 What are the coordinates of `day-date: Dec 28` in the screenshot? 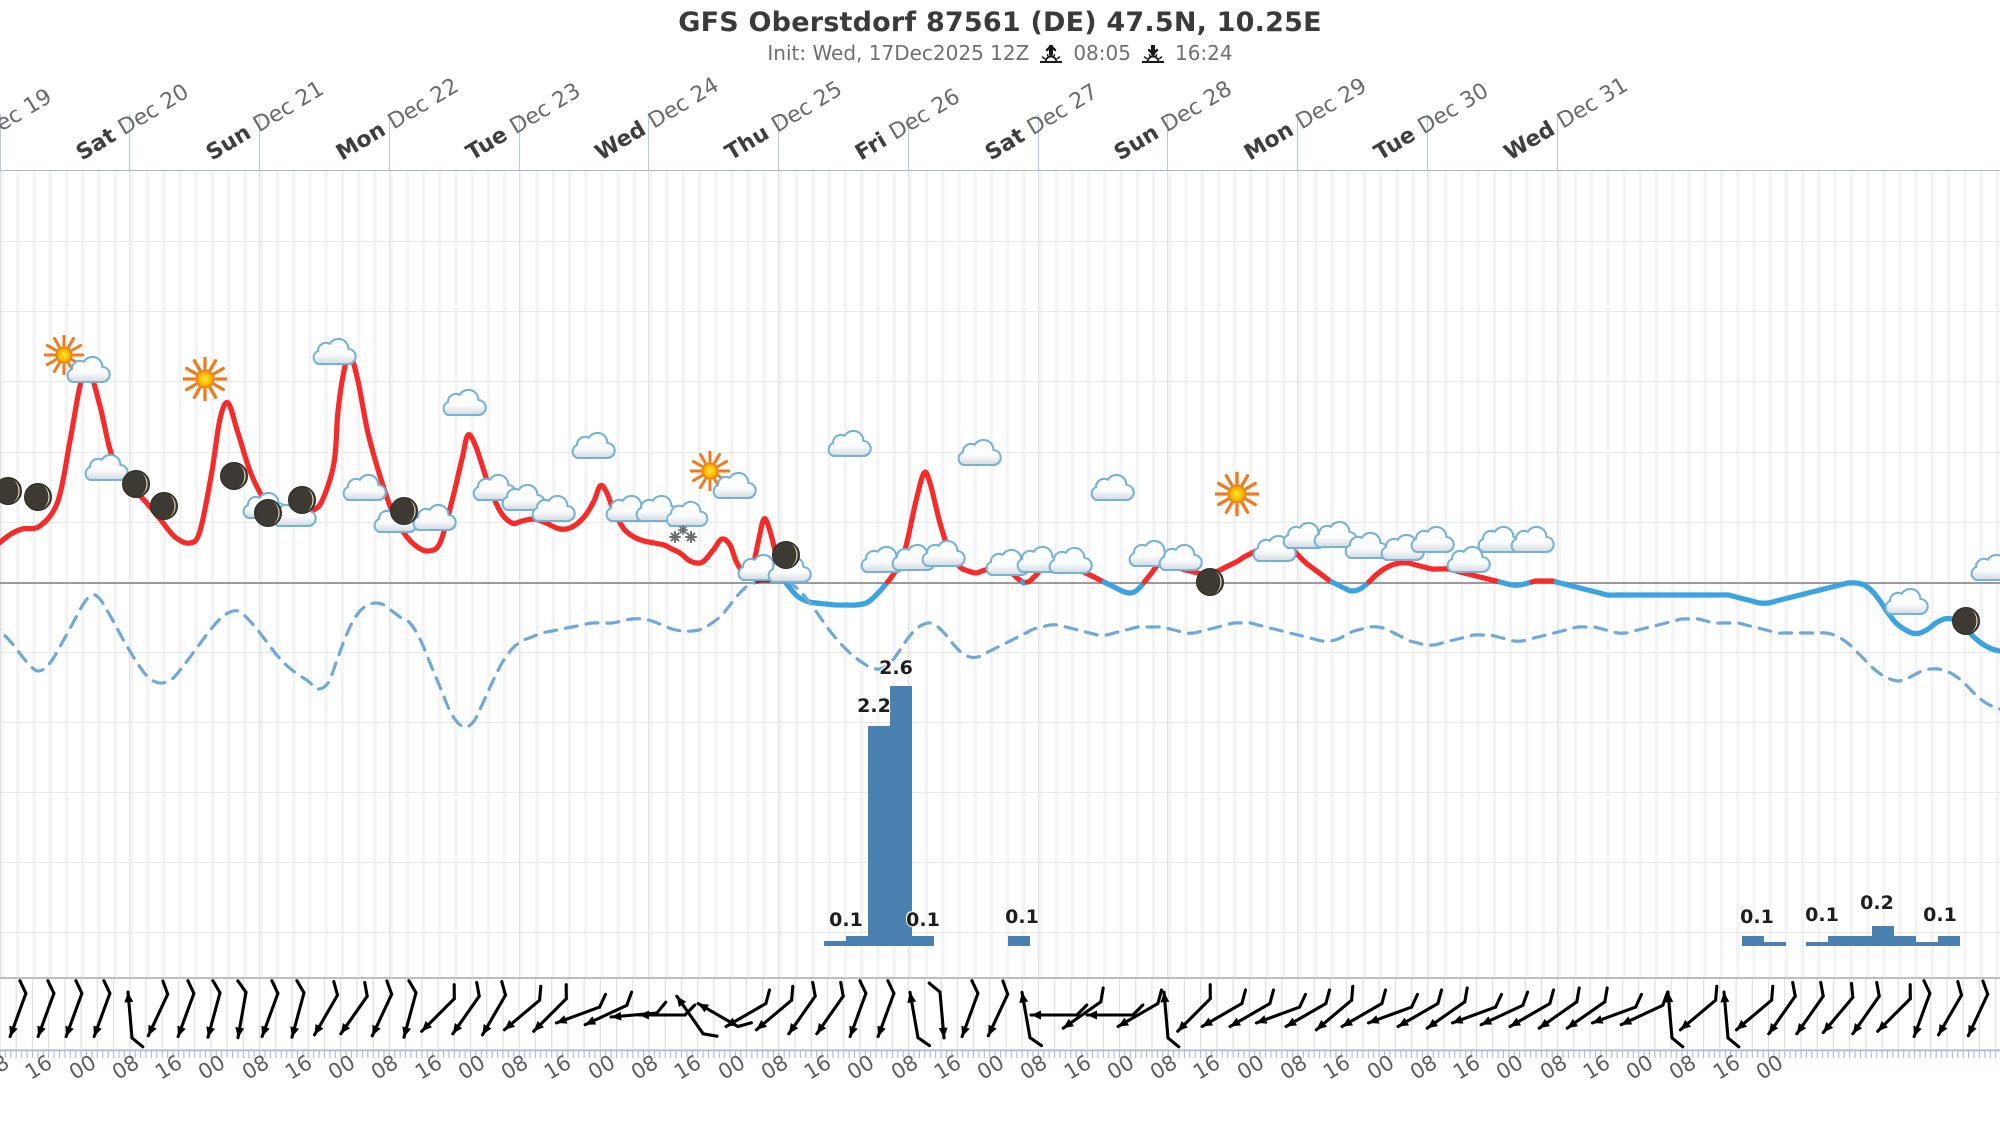 It's located at (1197, 107).